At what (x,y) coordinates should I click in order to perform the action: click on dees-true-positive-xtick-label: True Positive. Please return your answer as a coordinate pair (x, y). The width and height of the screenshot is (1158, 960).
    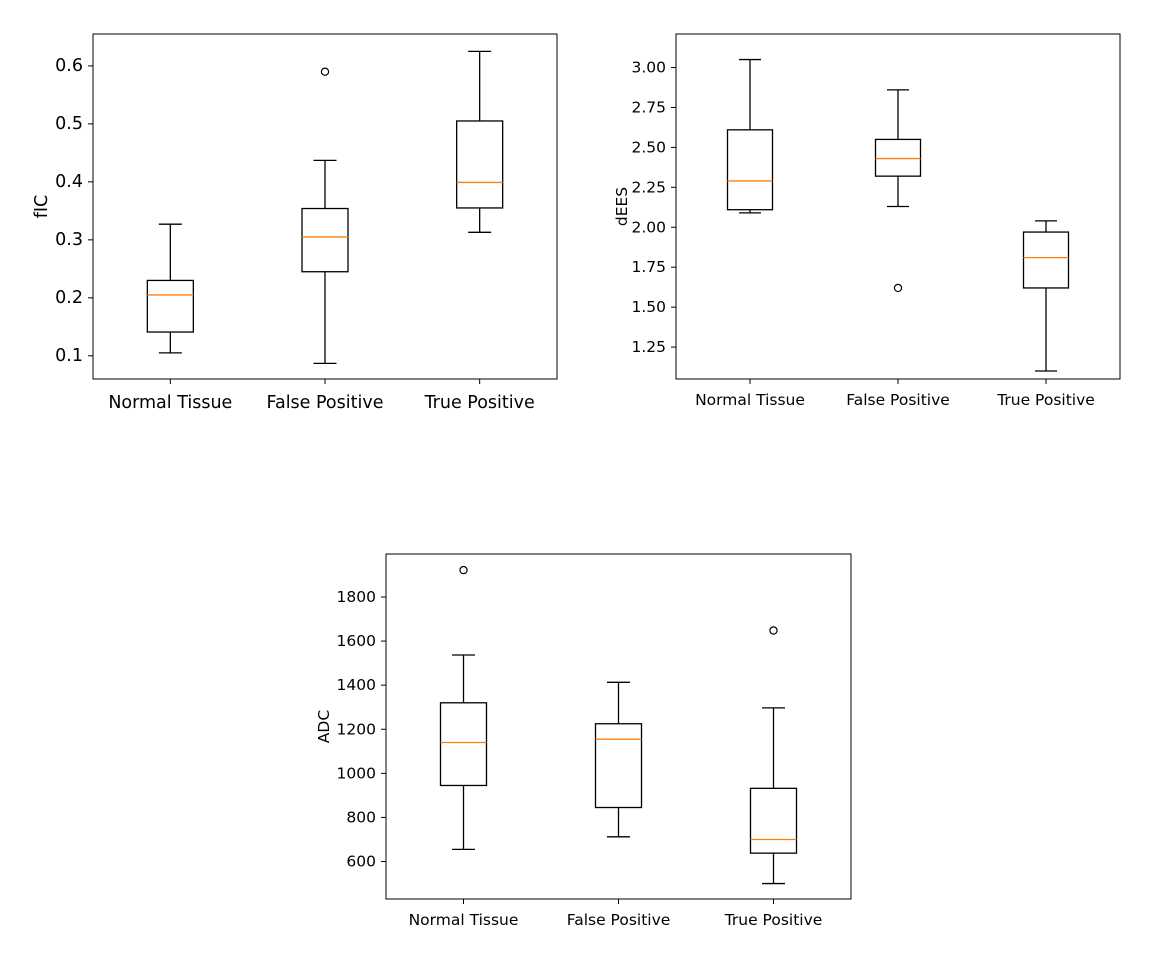
    Looking at the image, I should click on (1045, 400).